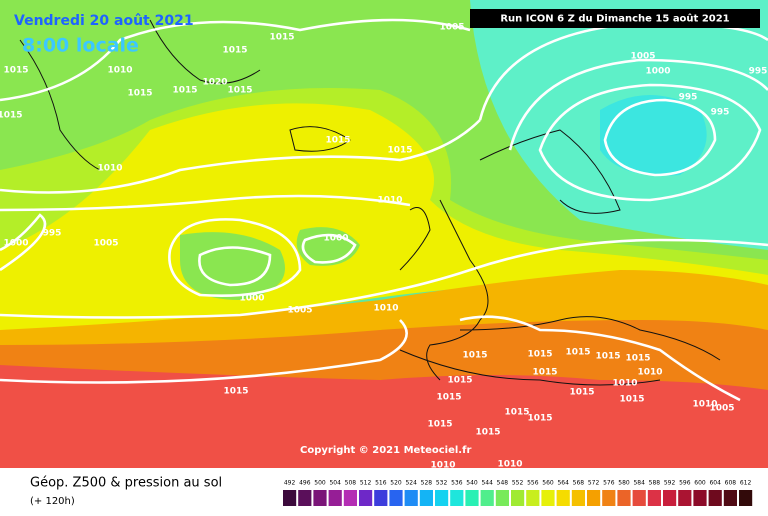  I want to click on run-info: Run ICON 6 Z du Dimanche 15 août 2021, so click(614, 19).